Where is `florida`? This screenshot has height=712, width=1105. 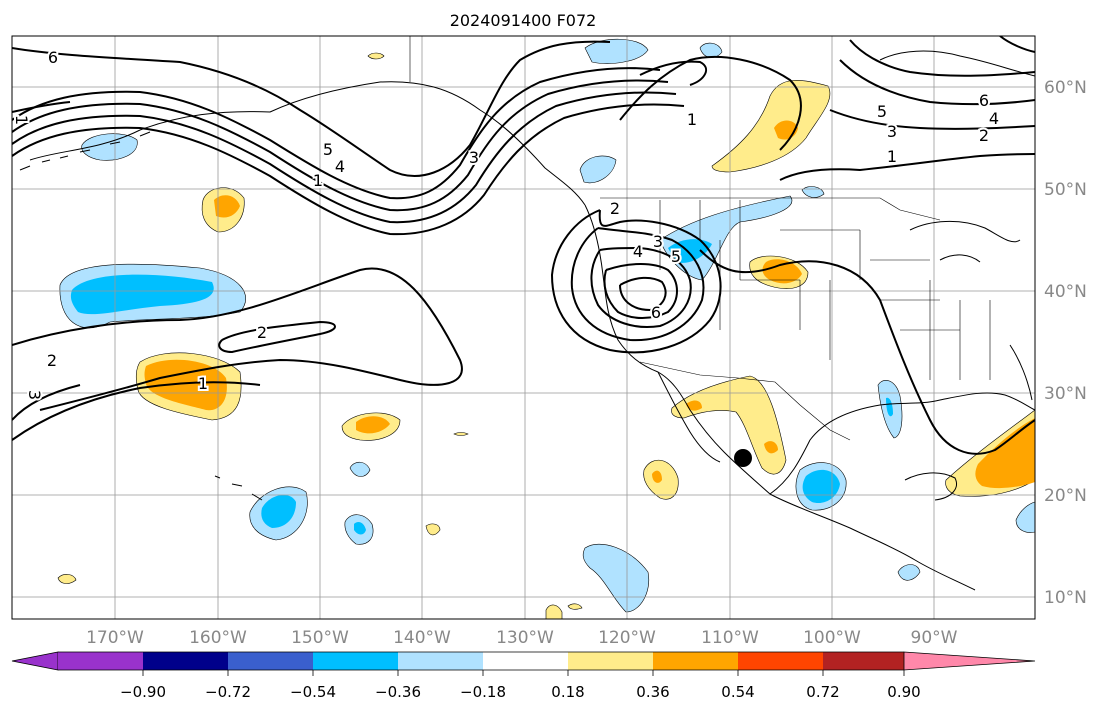 florida is located at coordinates (1021, 372).